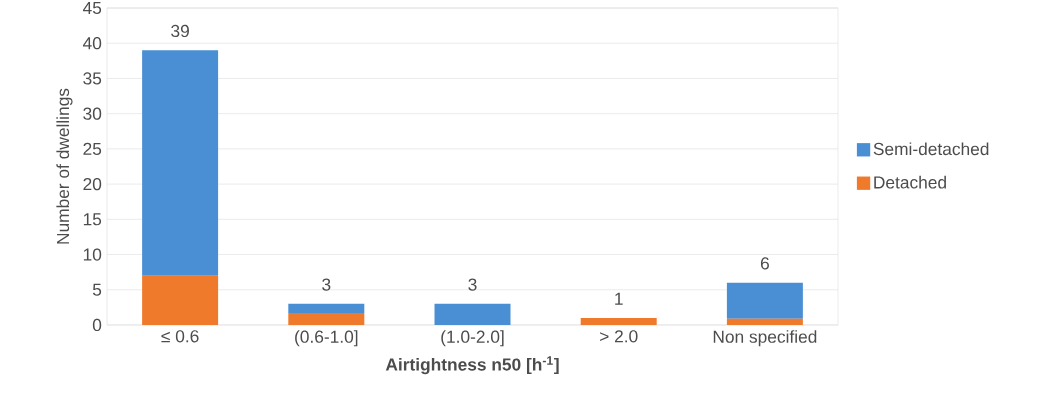 This screenshot has width=1050, height=403. Describe the element at coordinates (92, 8) in the screenshot. I see `y-tick-label: 45` at that location.